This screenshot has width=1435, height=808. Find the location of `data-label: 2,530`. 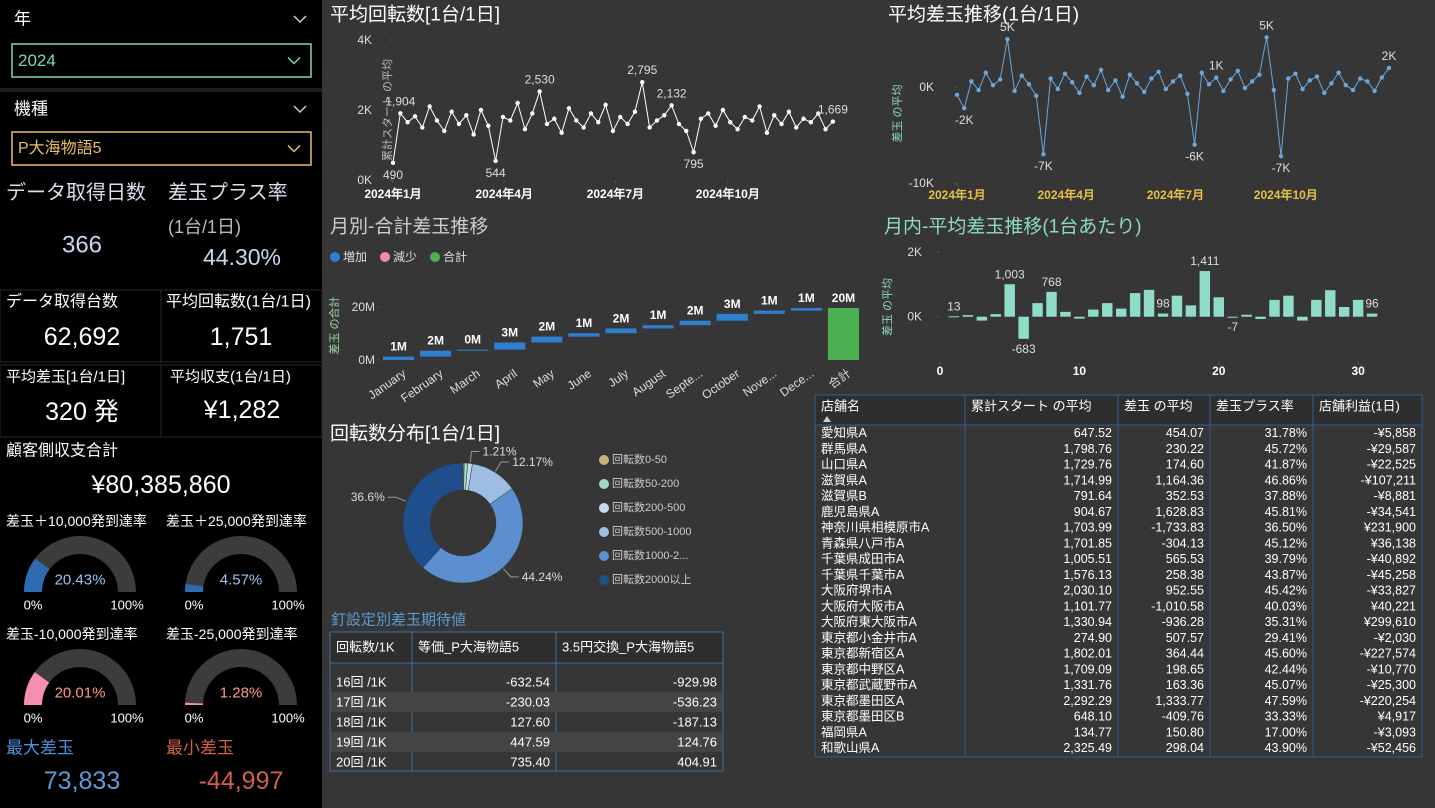

data-label: 2,530 is located at coordinates (540, 79).